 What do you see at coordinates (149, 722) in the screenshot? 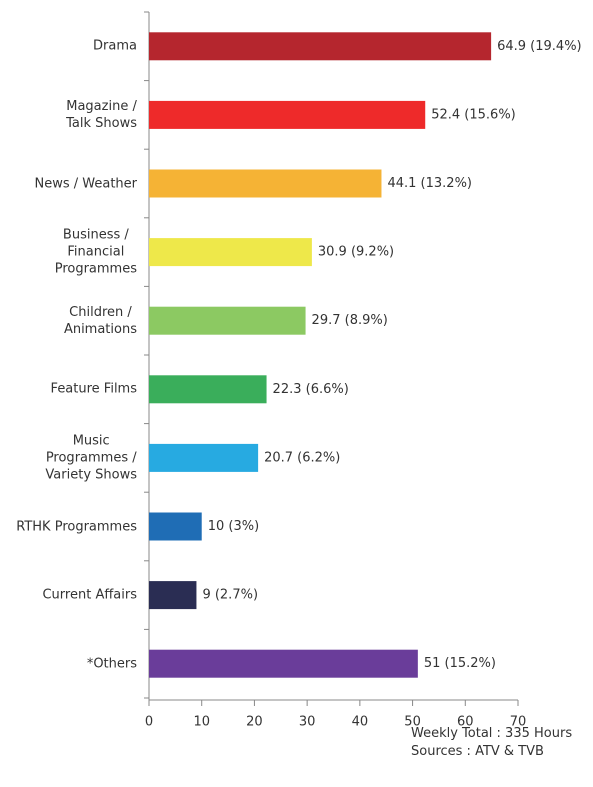
I see `x-tick-label: 0` at bounding box center [149, 722].